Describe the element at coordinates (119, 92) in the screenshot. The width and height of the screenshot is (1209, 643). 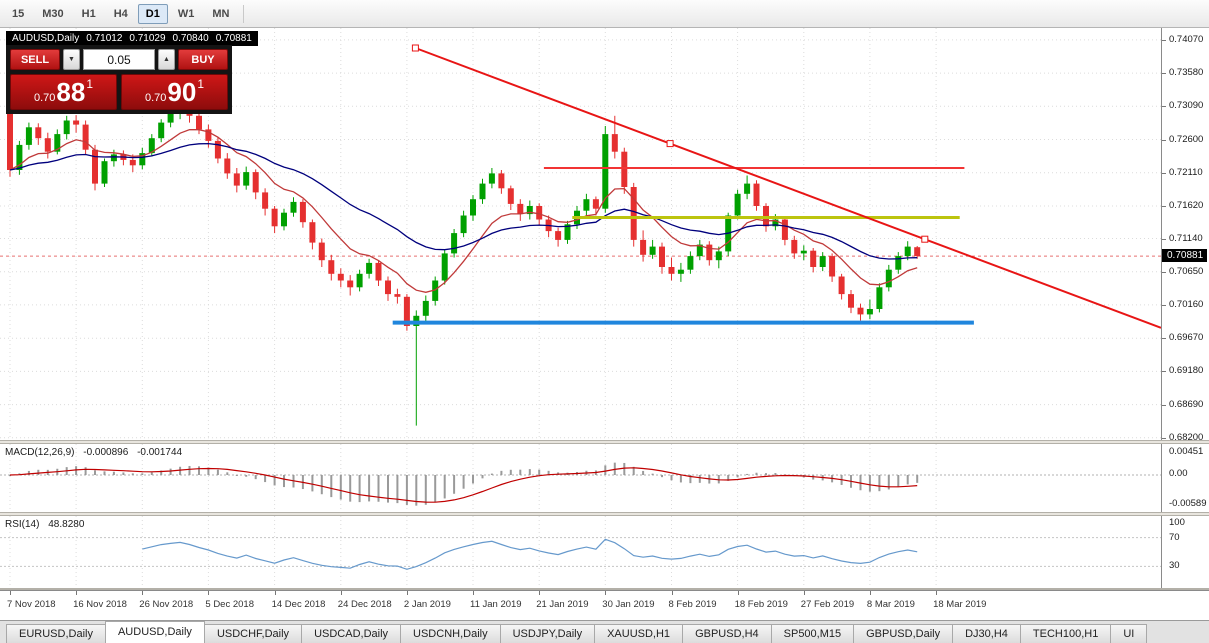
I see `trade-prices-row: 0.70 88 1 0.70 90 1` at that location.